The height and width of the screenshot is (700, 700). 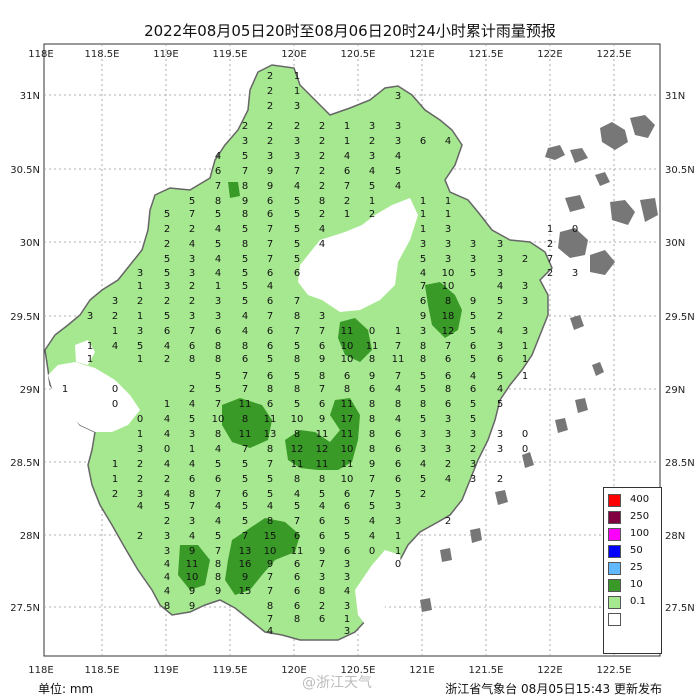 I want to click on lon-tick-label: 121E, so click(x=421, y=54).